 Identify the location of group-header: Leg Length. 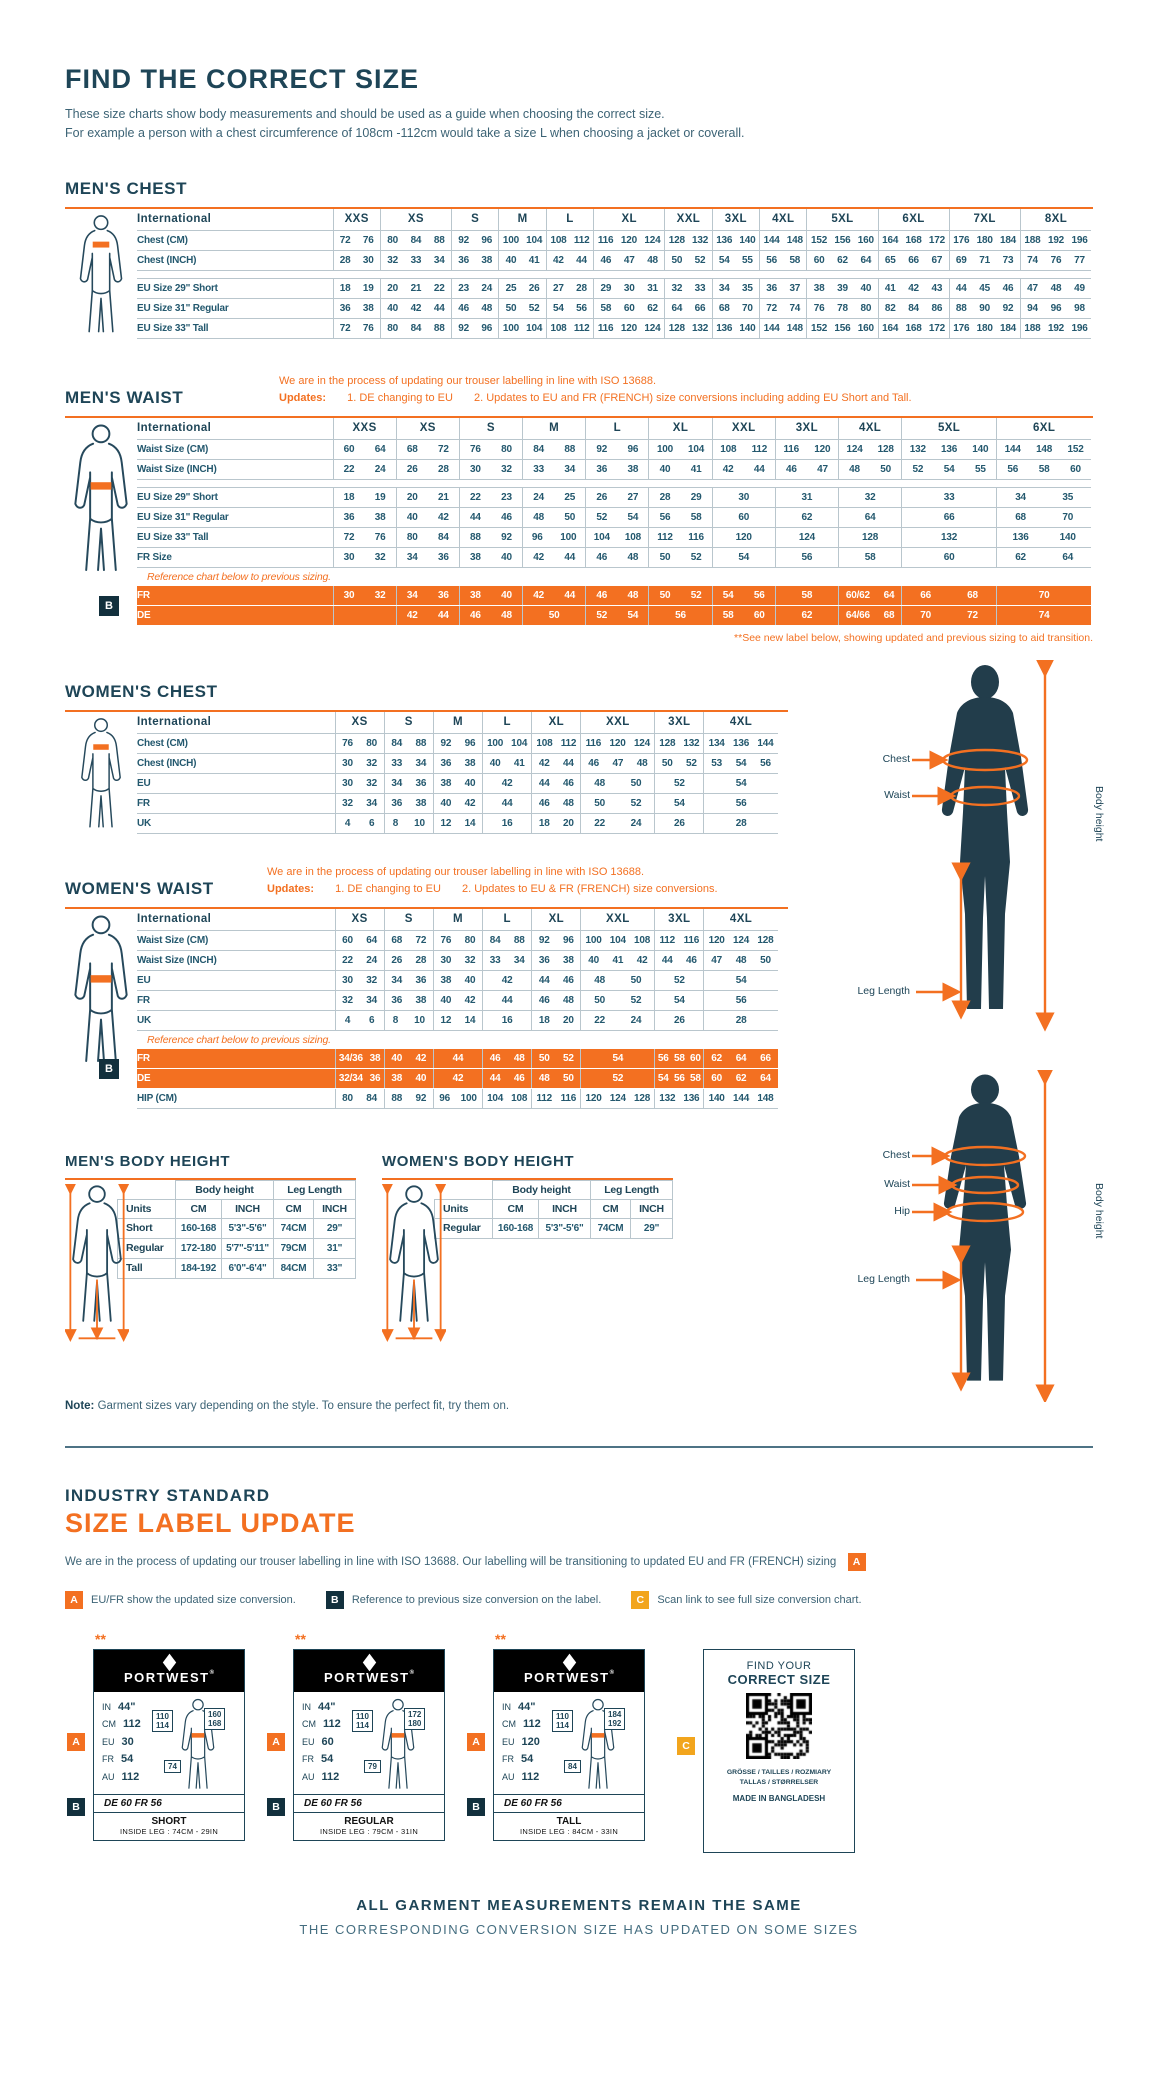
(314, 1189).